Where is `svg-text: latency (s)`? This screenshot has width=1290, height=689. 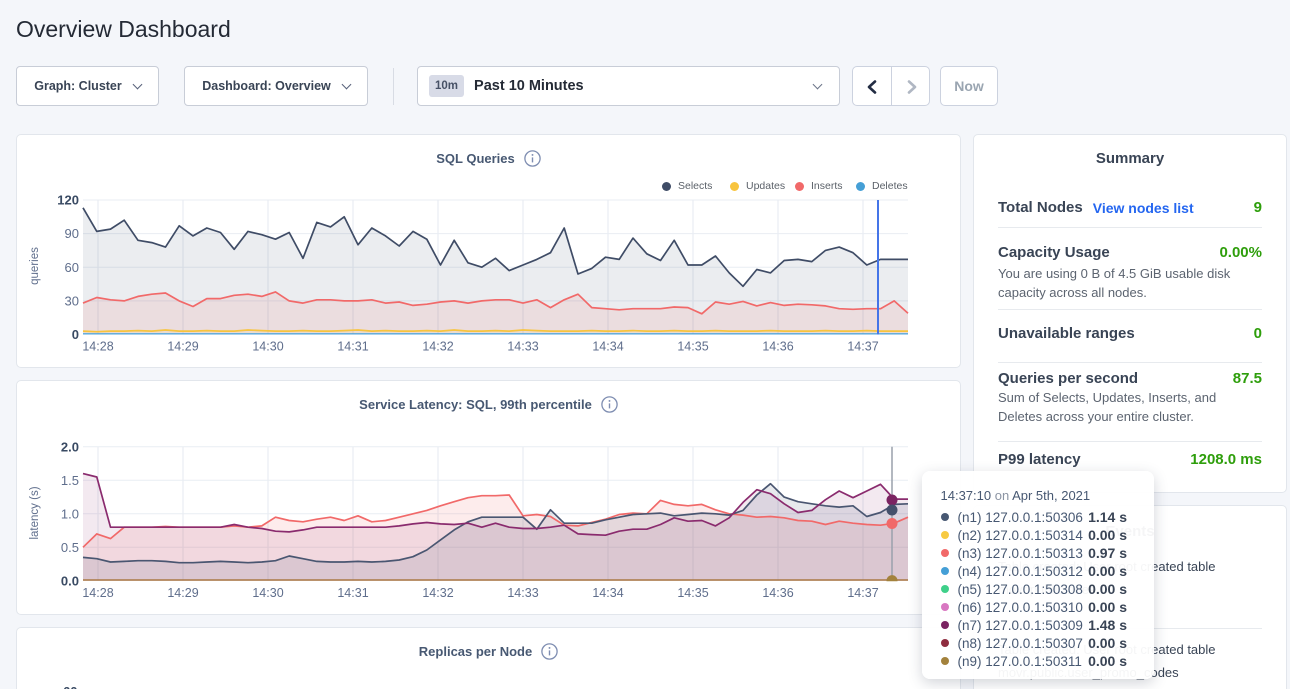
svg-text: latency (s) is located at coordinates (35, 512).